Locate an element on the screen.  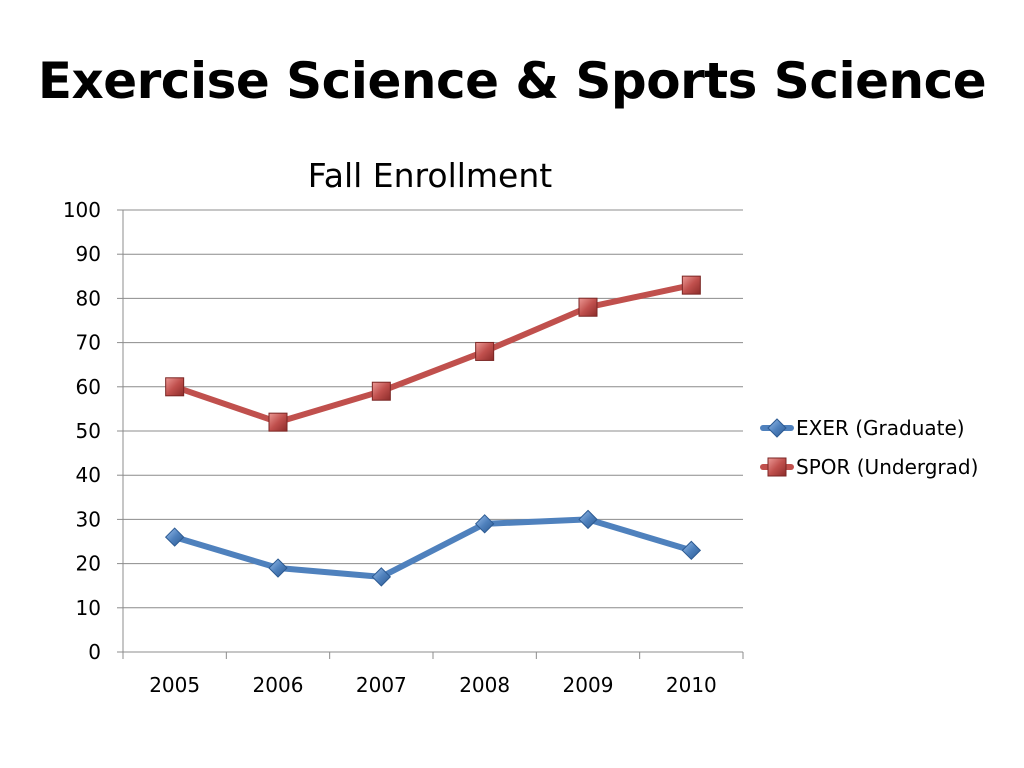
y-tick-label: 50 is located at coordinates (88, 431).